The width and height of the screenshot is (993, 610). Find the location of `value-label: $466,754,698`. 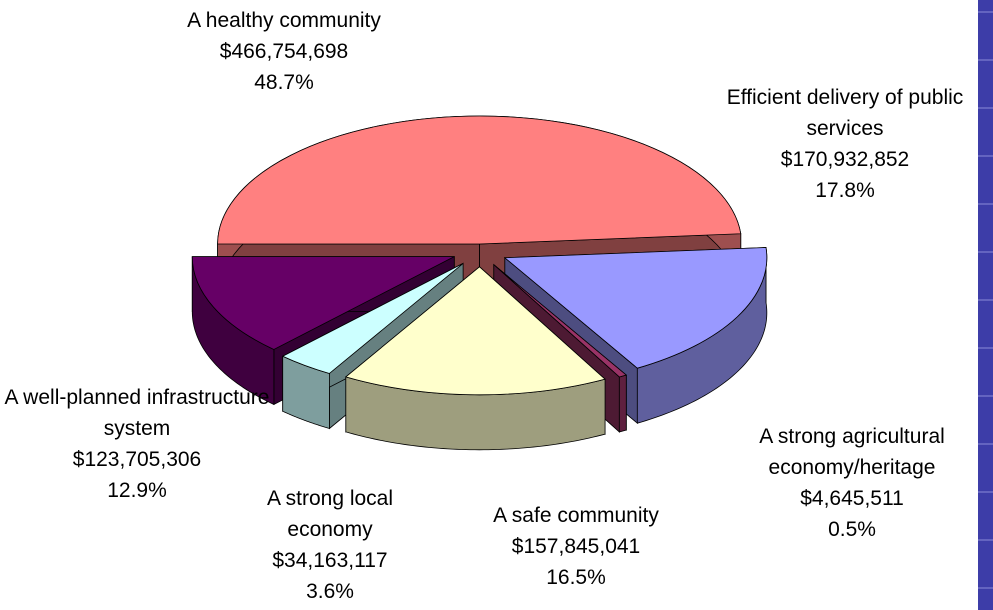

value-label: $466,754,698 is located at coordinates (284, 51).